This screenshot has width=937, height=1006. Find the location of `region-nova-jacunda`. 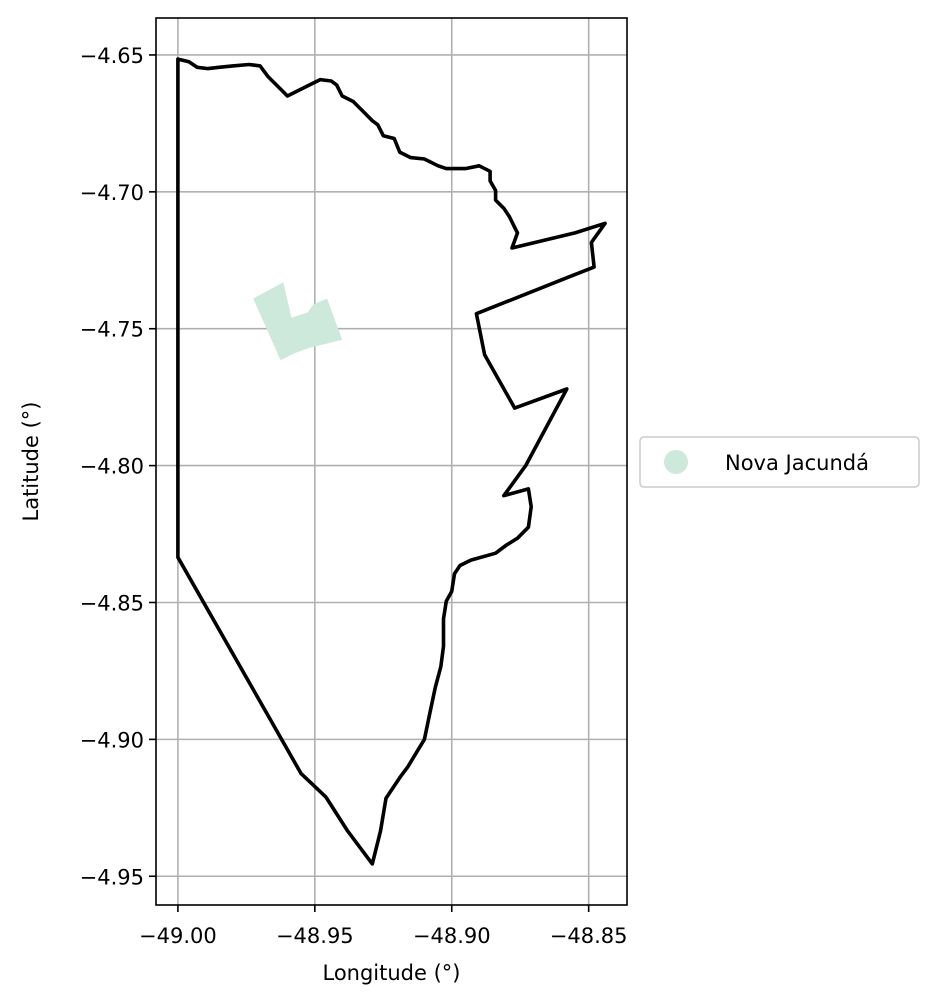

region-nova-jacunda is located at coordinates (298, 321).